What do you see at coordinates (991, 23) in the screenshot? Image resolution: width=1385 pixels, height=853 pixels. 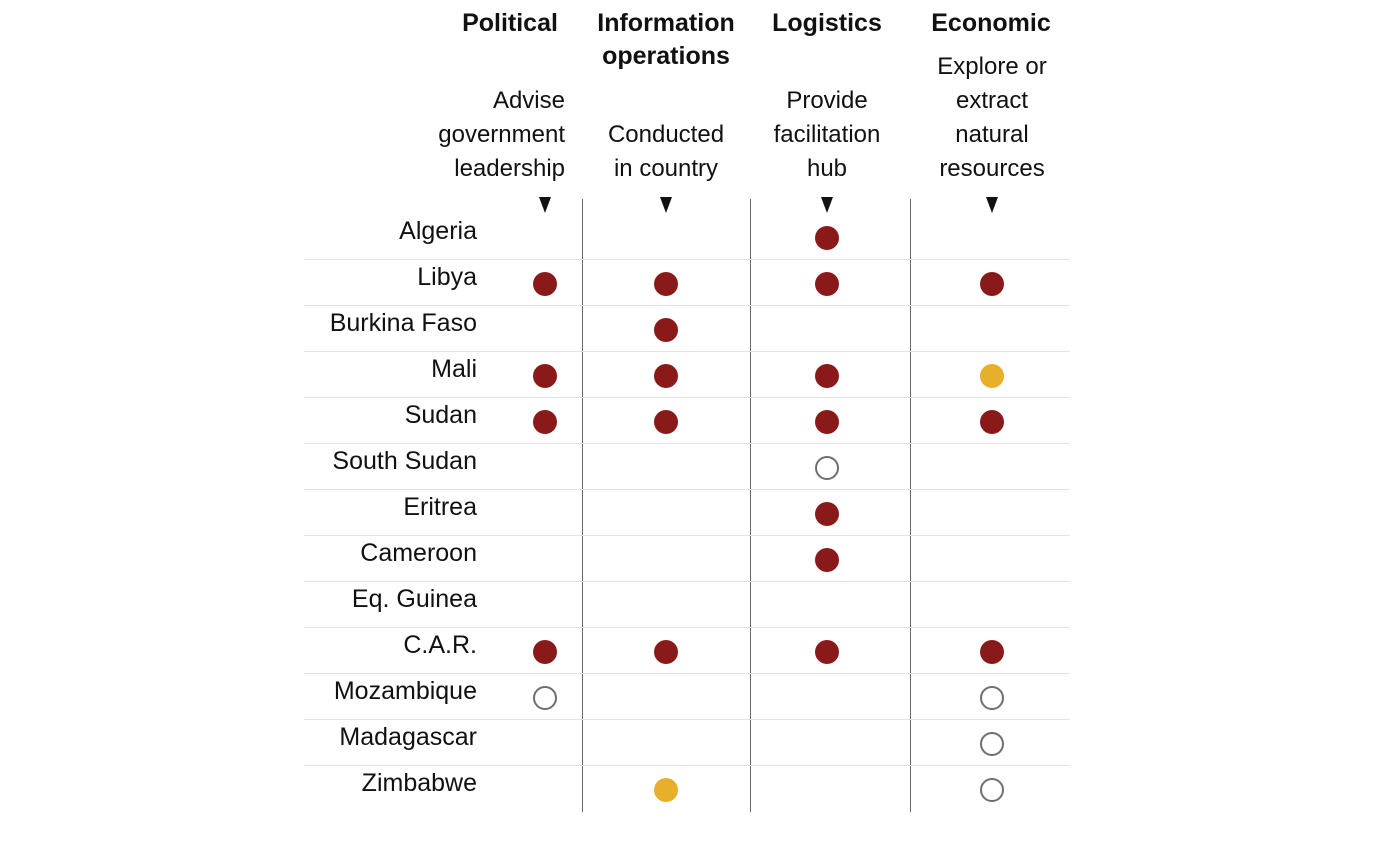 I see `column-title: Economic` at bounding box center [991, 23].